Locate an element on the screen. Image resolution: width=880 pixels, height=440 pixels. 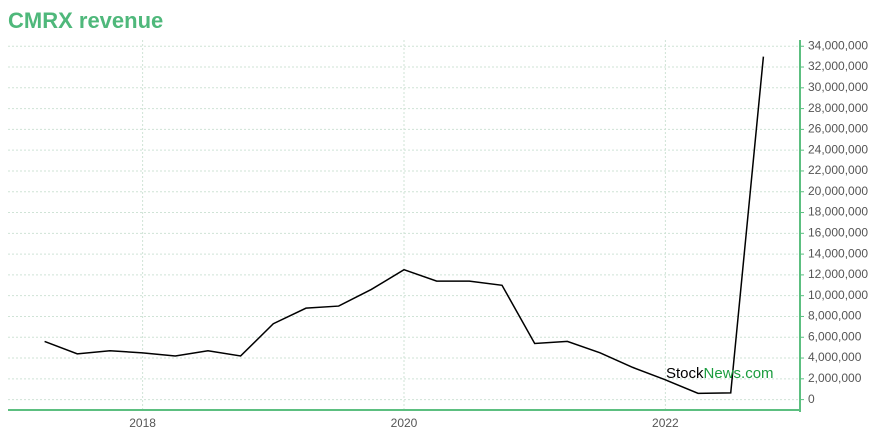
y-tick-label: 28,000,000 is located at coordinates (838, 108).